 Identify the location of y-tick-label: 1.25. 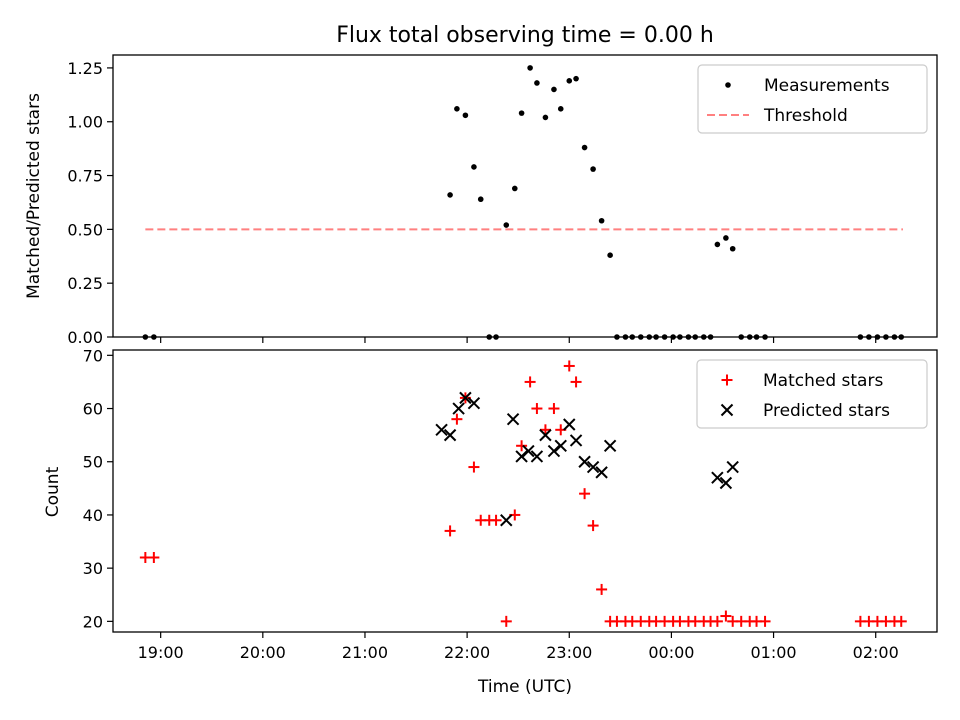
(85, 68).